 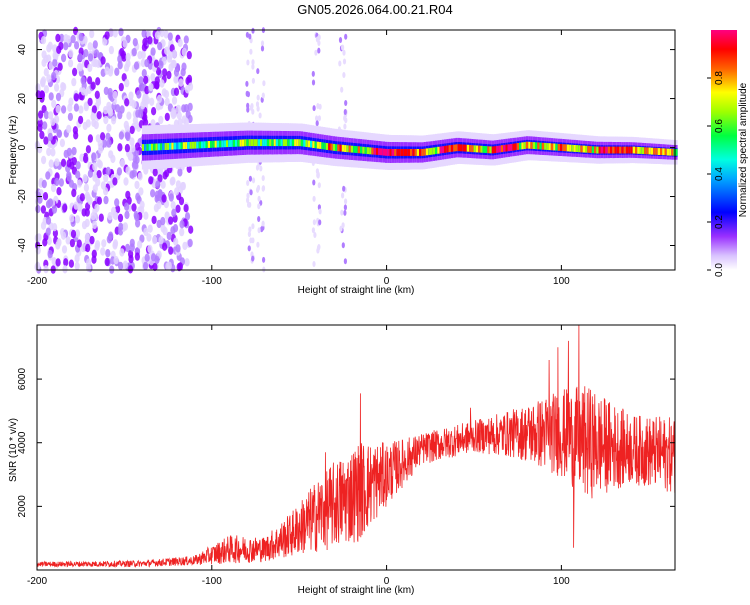 What do you see at coordinates (356, 290) in the screenshot?
I see `spectrogram-x-label: Height of straight line (km)` at bounding box center [356, 290].